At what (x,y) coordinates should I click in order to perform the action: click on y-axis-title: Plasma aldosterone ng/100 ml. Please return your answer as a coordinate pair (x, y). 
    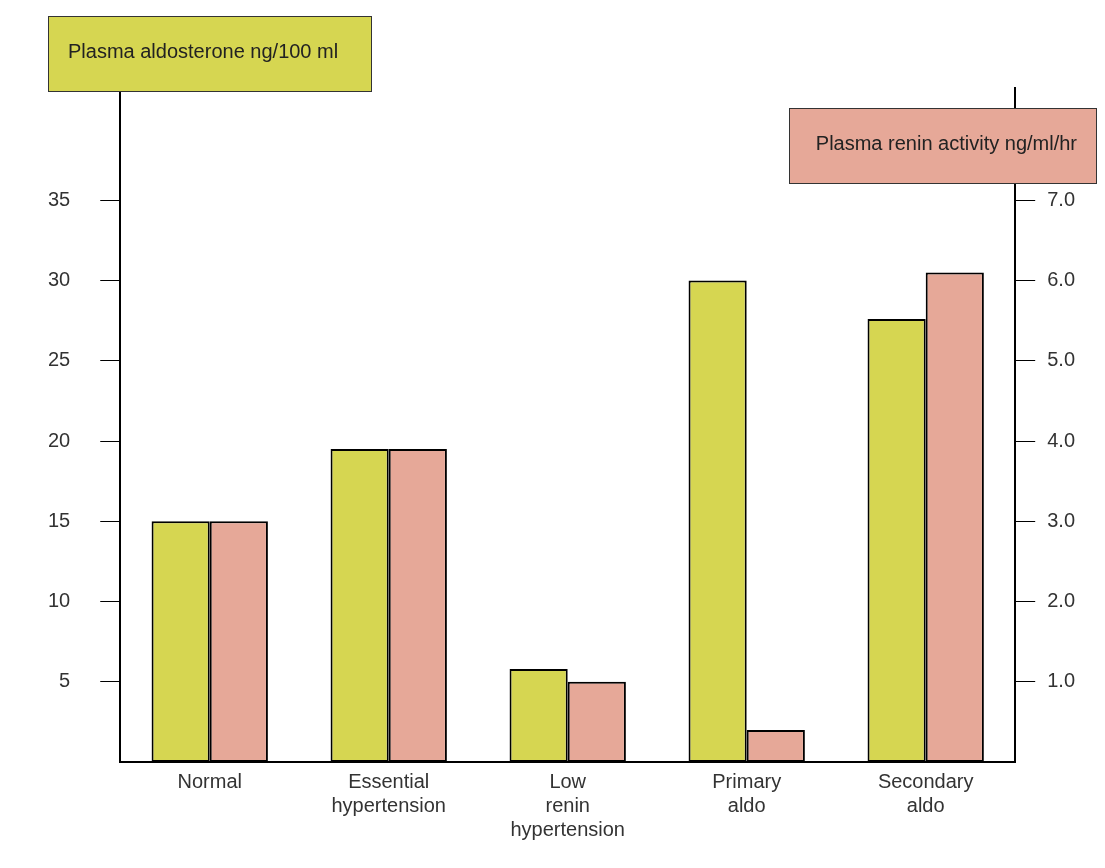
    Looking at the image, I should click on (203, 51).